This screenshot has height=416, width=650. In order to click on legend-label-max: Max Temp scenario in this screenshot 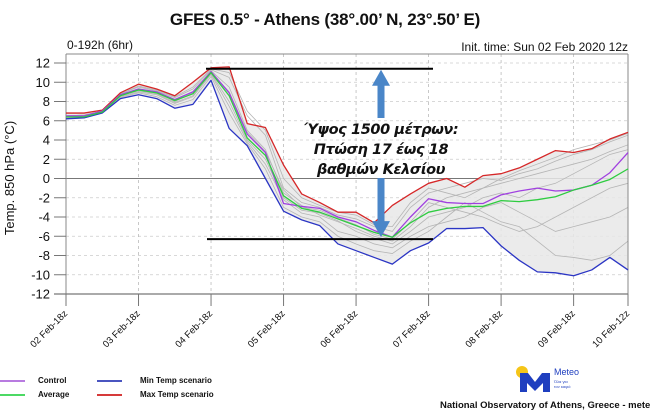, I will do `click(177, 394)`.